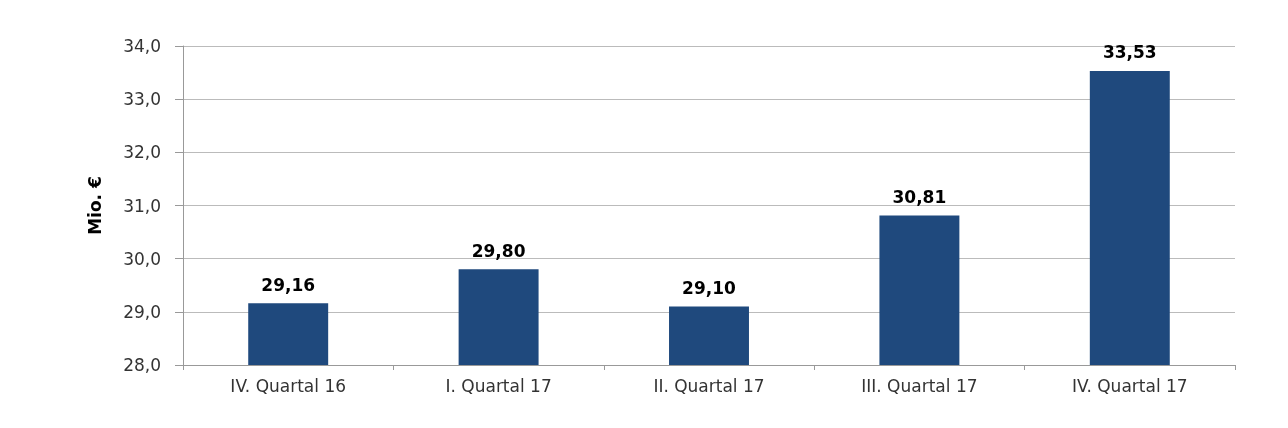 This screenshot has height=428, width=1288. Describe the element at coordinates (709, 385) in the screenshot. I see `x-tick-label: II. Quartal 17` at that location.